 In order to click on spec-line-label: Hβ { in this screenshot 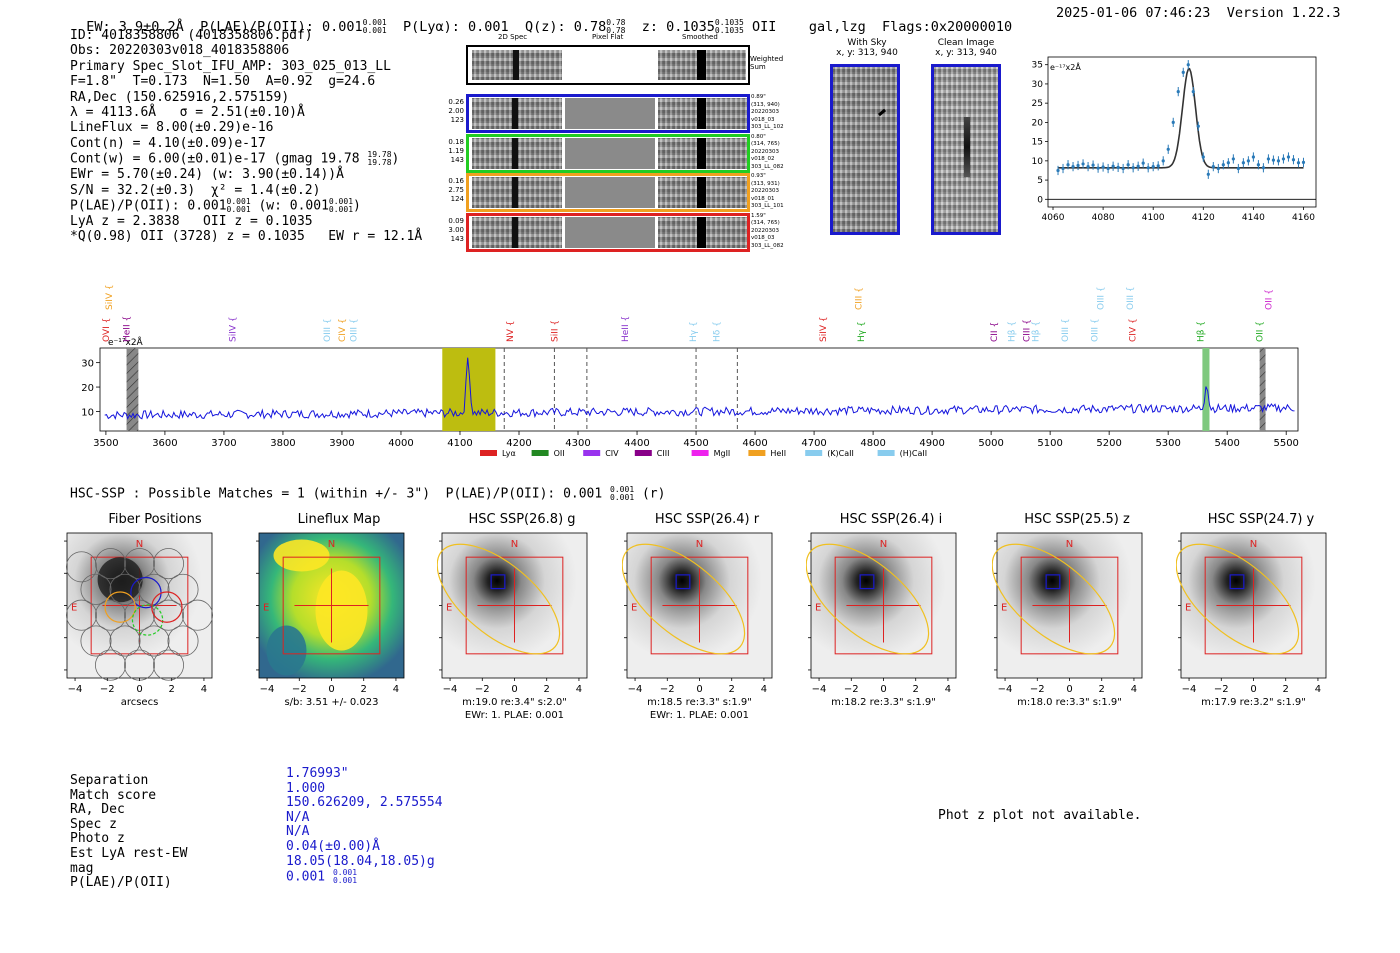, I will do `click(1202, 331)`.